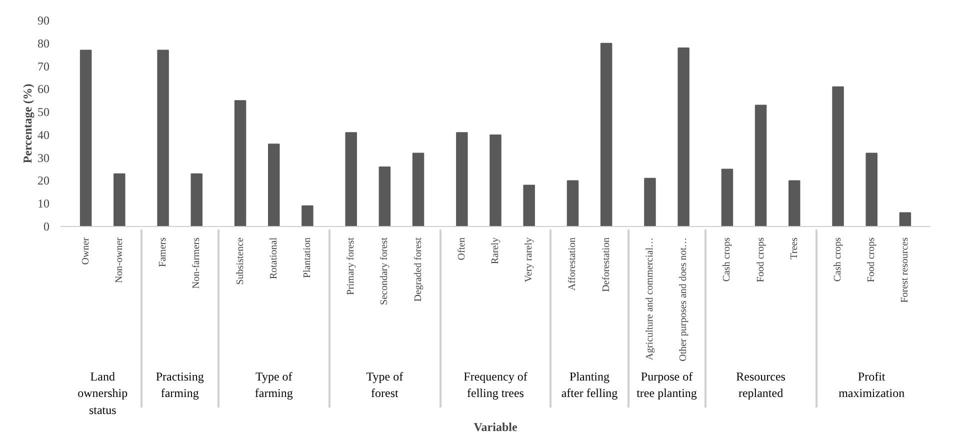  I want to click on text: Purpose of tree planting, so click(666, 384).